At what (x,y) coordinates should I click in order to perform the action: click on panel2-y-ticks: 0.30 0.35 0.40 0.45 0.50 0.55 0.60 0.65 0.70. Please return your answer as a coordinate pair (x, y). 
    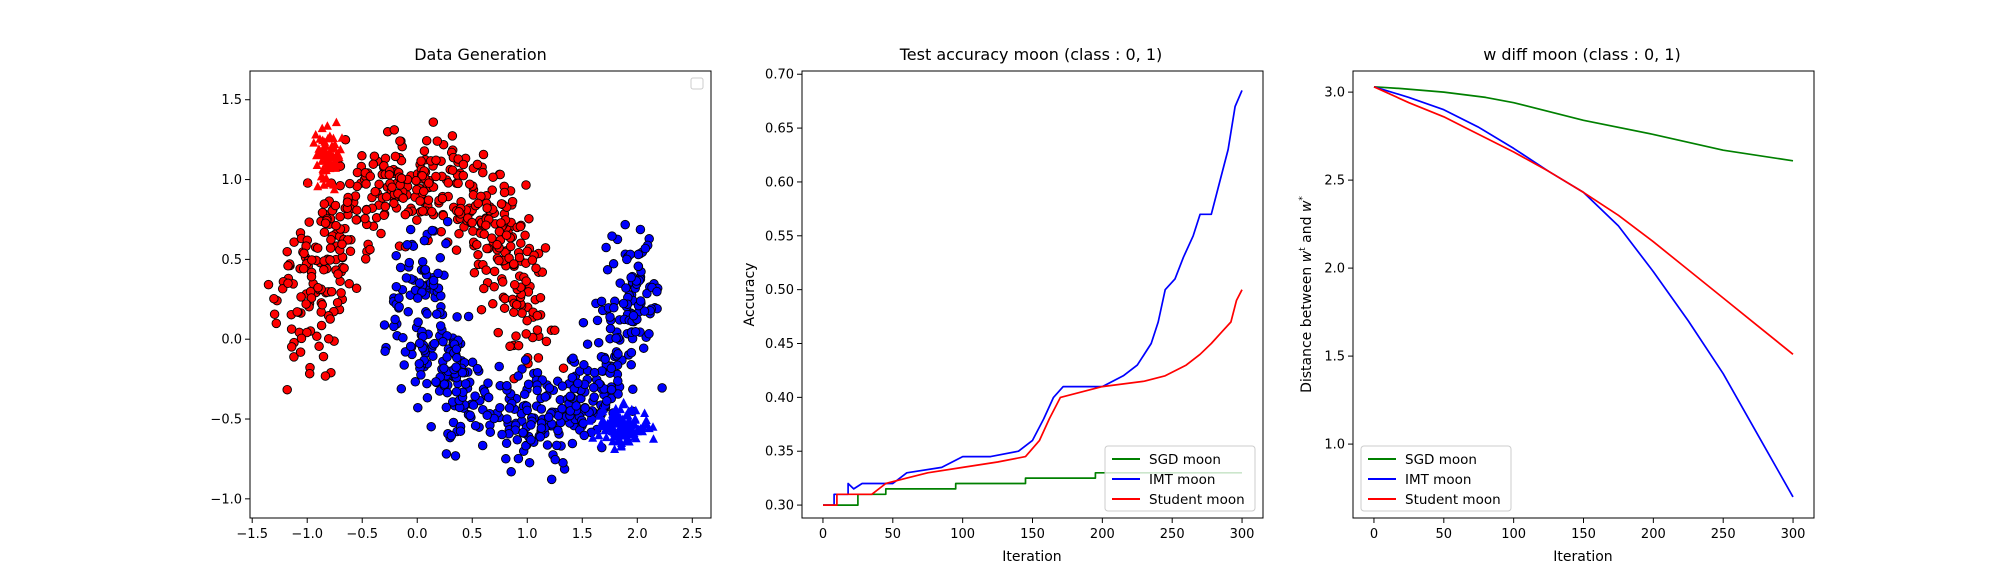
    Looking at the image, I should click on (783, 291).